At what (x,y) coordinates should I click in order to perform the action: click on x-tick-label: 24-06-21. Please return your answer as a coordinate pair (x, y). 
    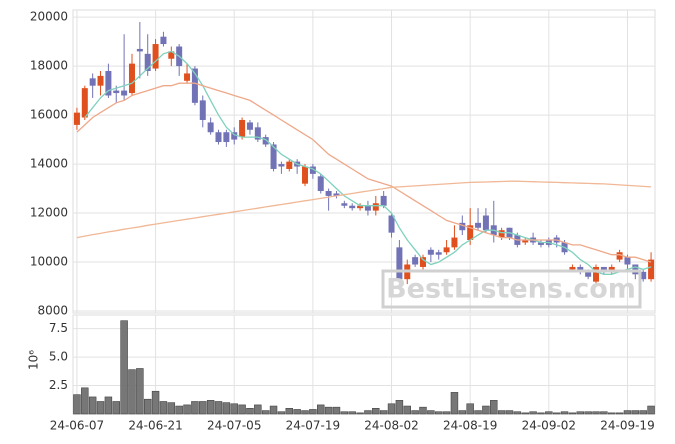
    Looking at the image, I should click on (155, 426).